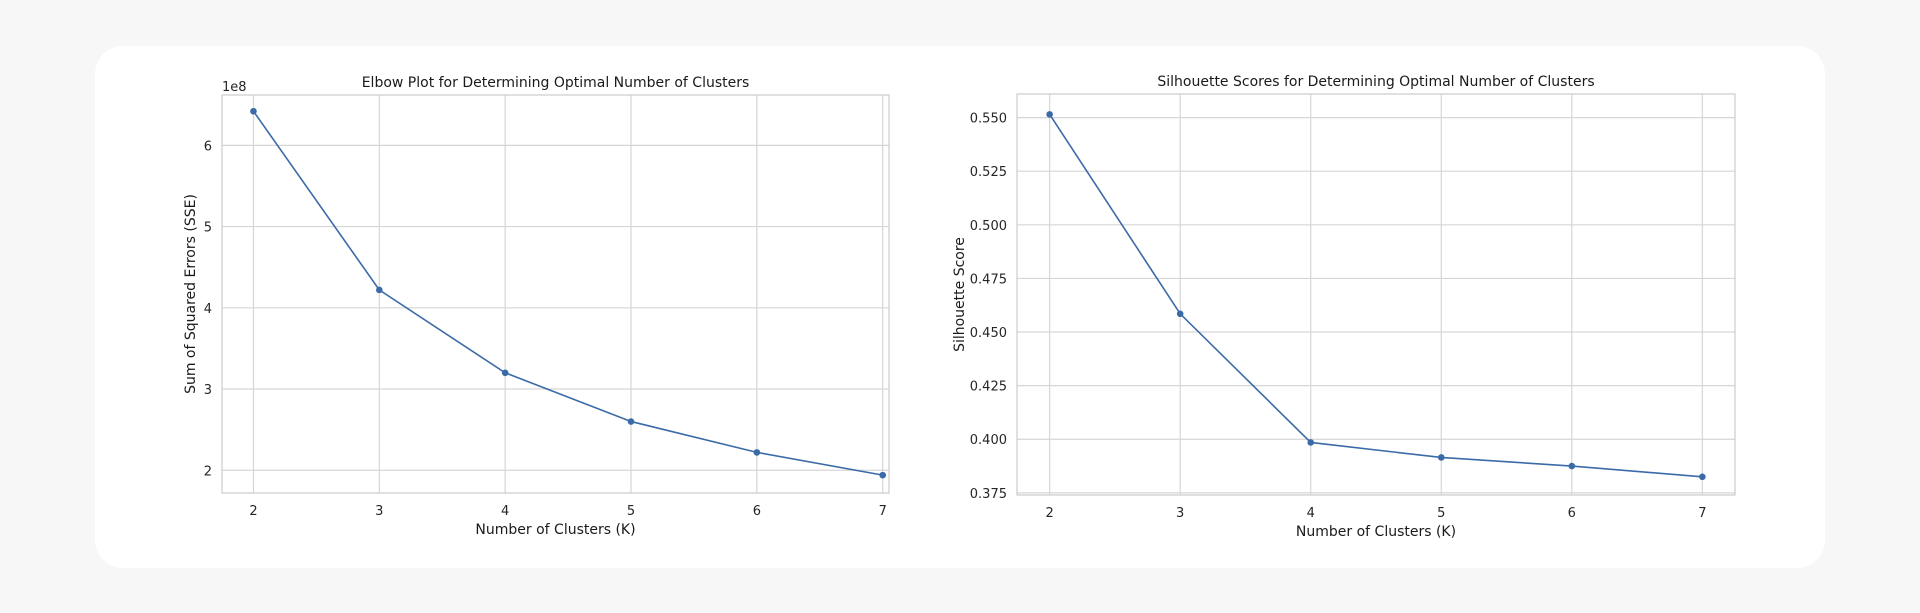 The image size is (1920, 613). What do you see at coordinates (1375, 513) in the screenshot?
I see `silhouette-xticks: 2 3 4 5 6 7` at bounding box center [1375, 513].